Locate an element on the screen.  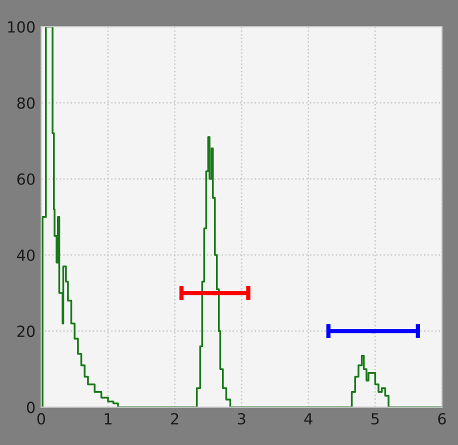
x-tick-label: 1 is located at coordinates (108, 418).